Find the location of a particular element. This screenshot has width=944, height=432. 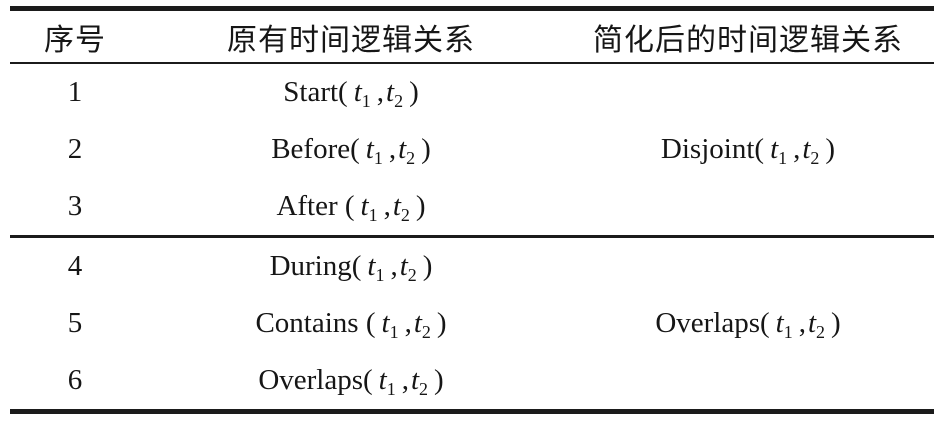

relation-formula-during: During(t1 ,t2) is located at coordinates (351, 267).